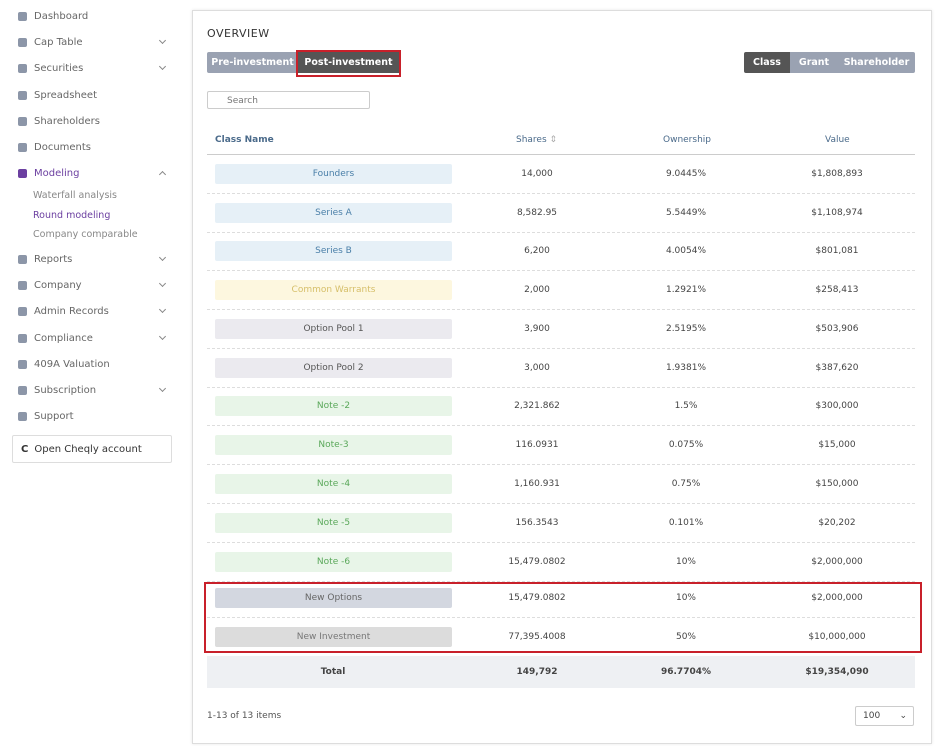 This screenshot has width=939, height=746. Describe the element at coordinates (872, 716) in the screenshot. I see `page-size: 100` at that location.